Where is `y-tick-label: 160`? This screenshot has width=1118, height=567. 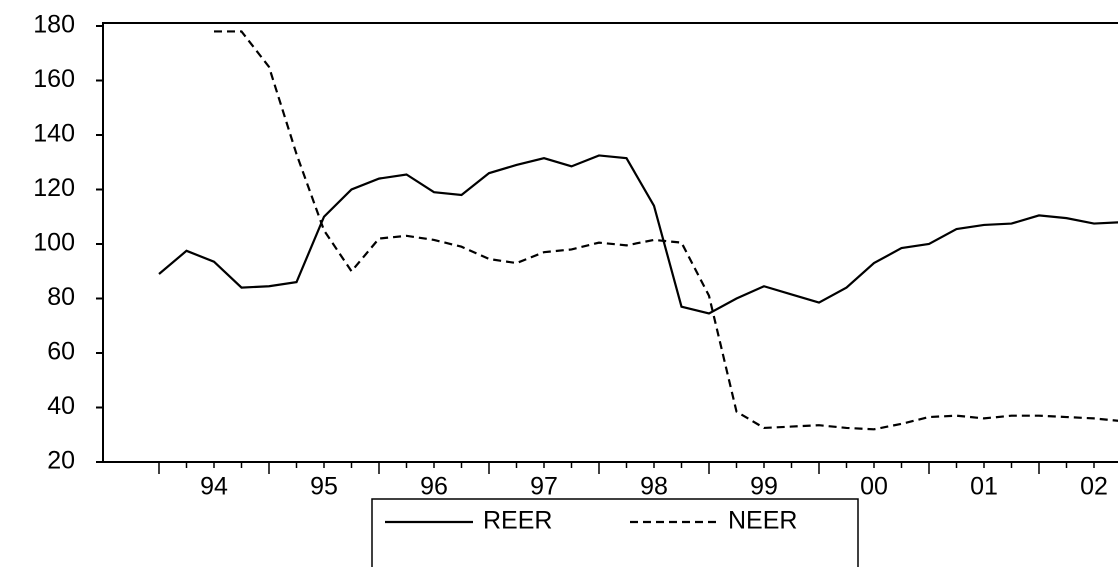
y-tick-label: 160 is located at coordinates (54, 79).